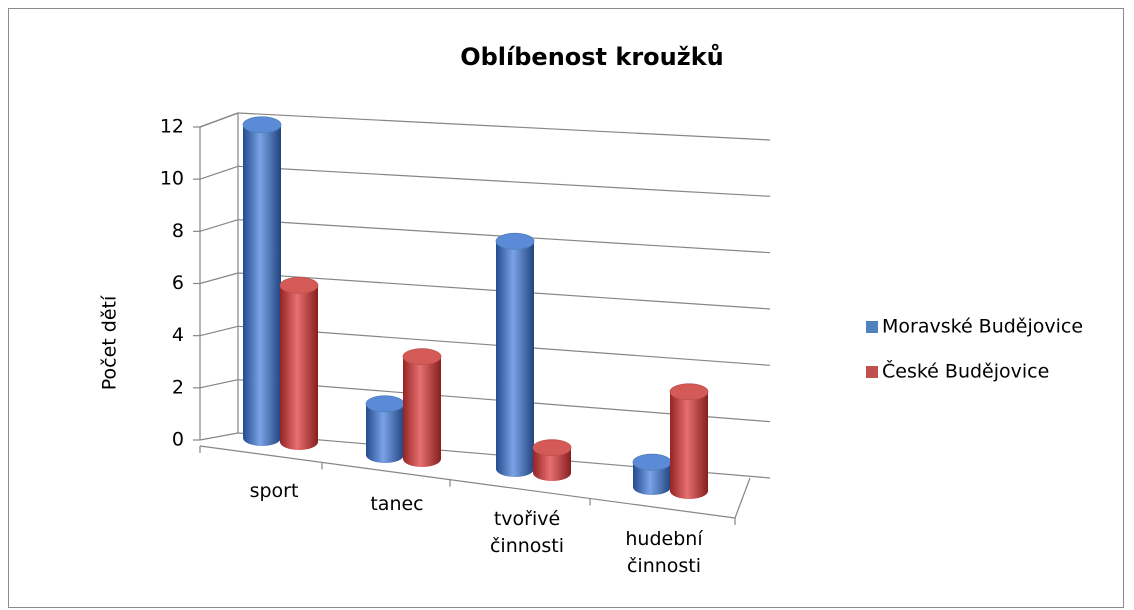 The image size is (1134, 610). What do you see at coordinates (172, 127) in the screenshot?
I see `y-tick-label: 12` at bounding box center [172, 127].